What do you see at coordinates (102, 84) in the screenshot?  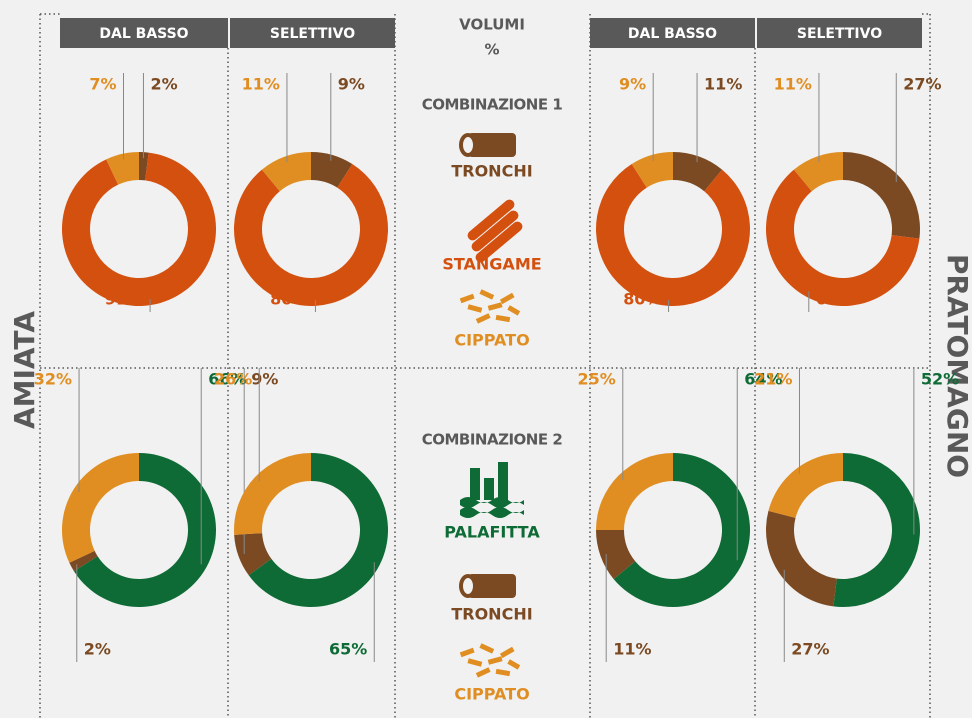 I see `data-label: 7%` at bounding box center [102, 84].